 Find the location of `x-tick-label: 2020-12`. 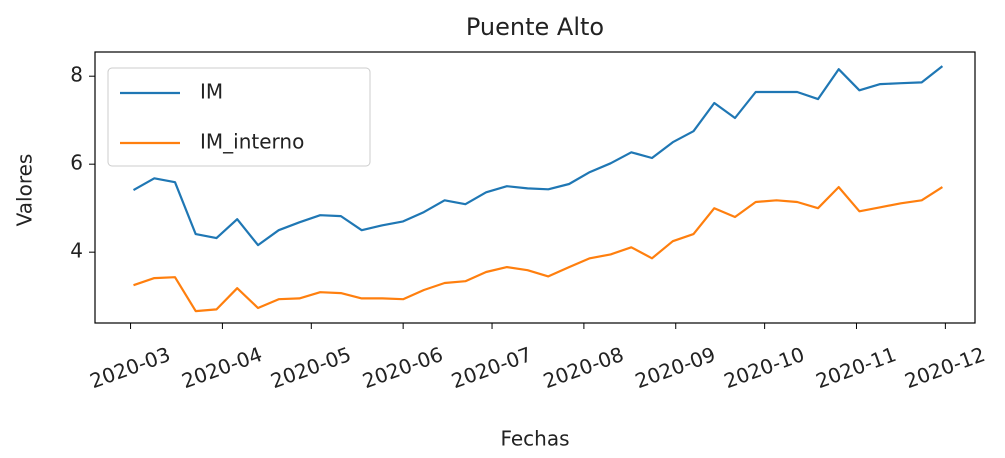

x-tick-label: 2020-12 is located at coordinates (944, 367).